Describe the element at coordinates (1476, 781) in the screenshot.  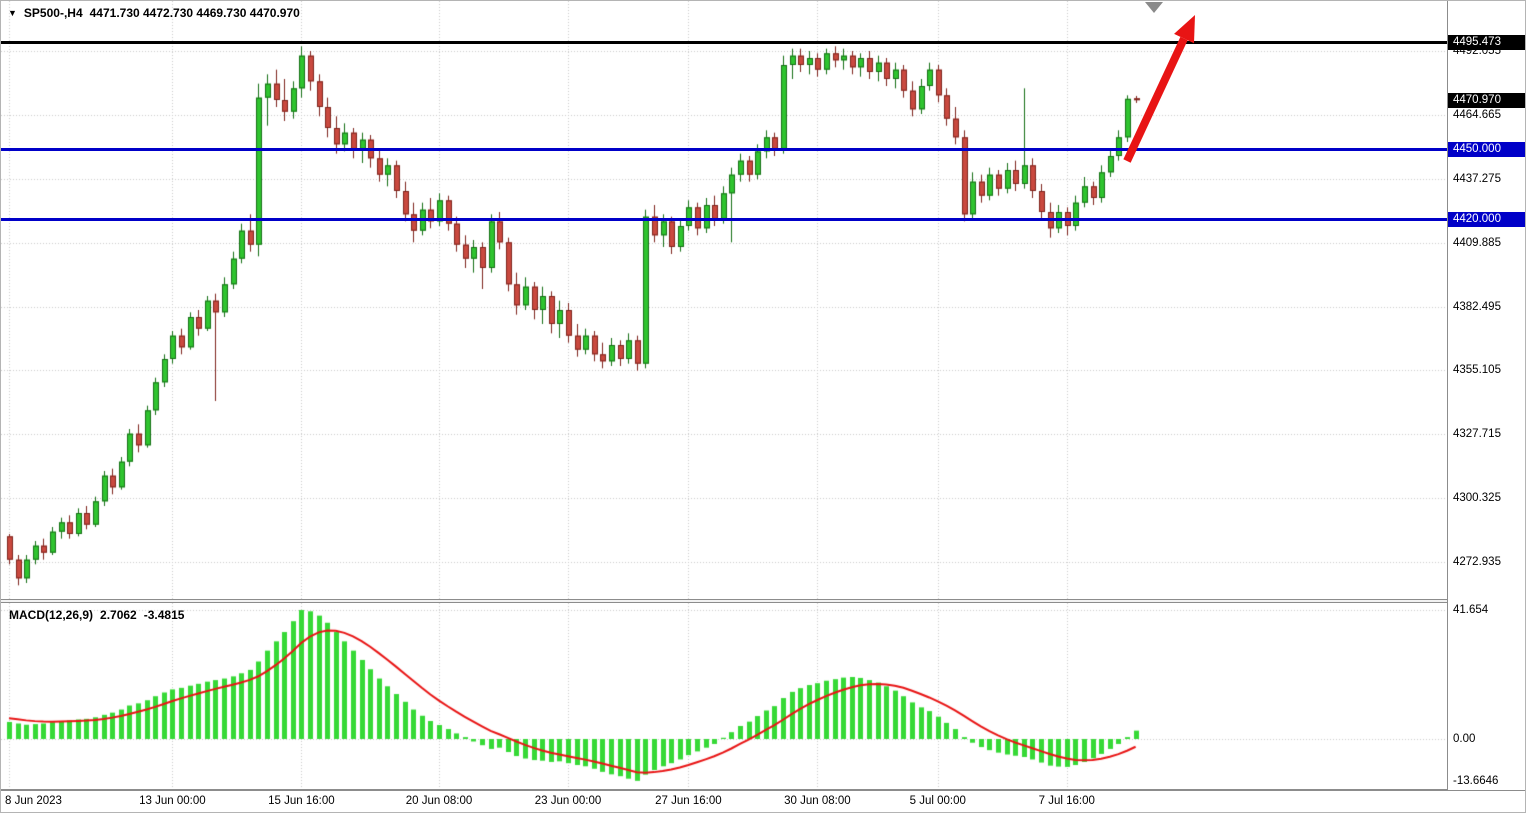
I see `macd-scale-label: -13.6646` at that location.